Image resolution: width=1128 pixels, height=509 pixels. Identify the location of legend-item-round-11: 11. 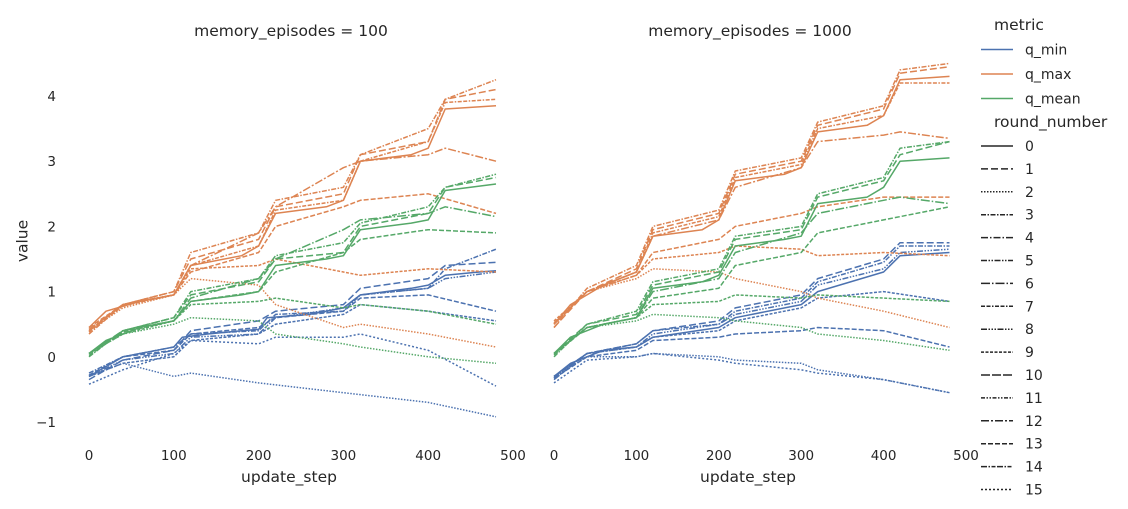
(1012, 399).